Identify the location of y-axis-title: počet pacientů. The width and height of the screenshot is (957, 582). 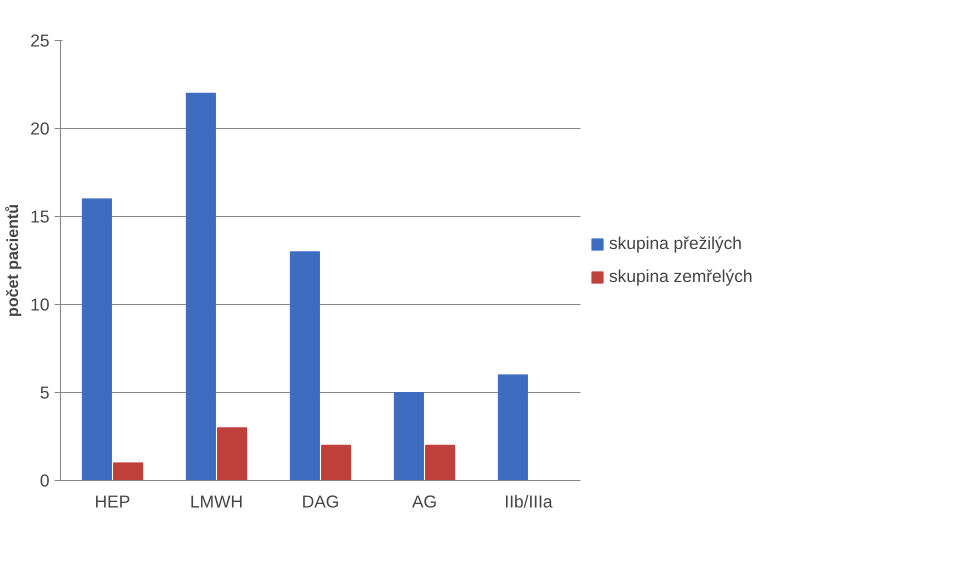
(13, 260).